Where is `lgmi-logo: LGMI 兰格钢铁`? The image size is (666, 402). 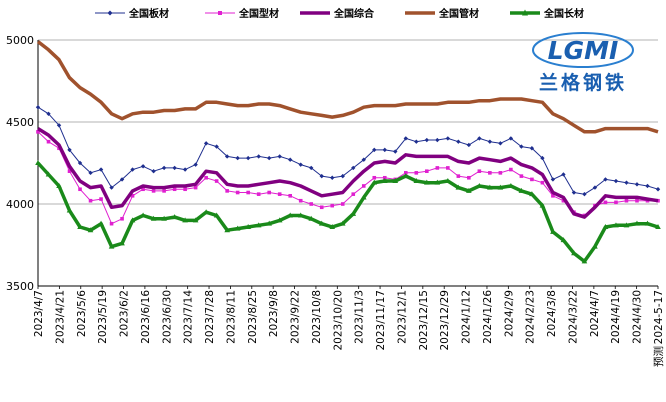 lgmi-logo: LGMI 兰格钢铁 is located at coordinates (583, 63).